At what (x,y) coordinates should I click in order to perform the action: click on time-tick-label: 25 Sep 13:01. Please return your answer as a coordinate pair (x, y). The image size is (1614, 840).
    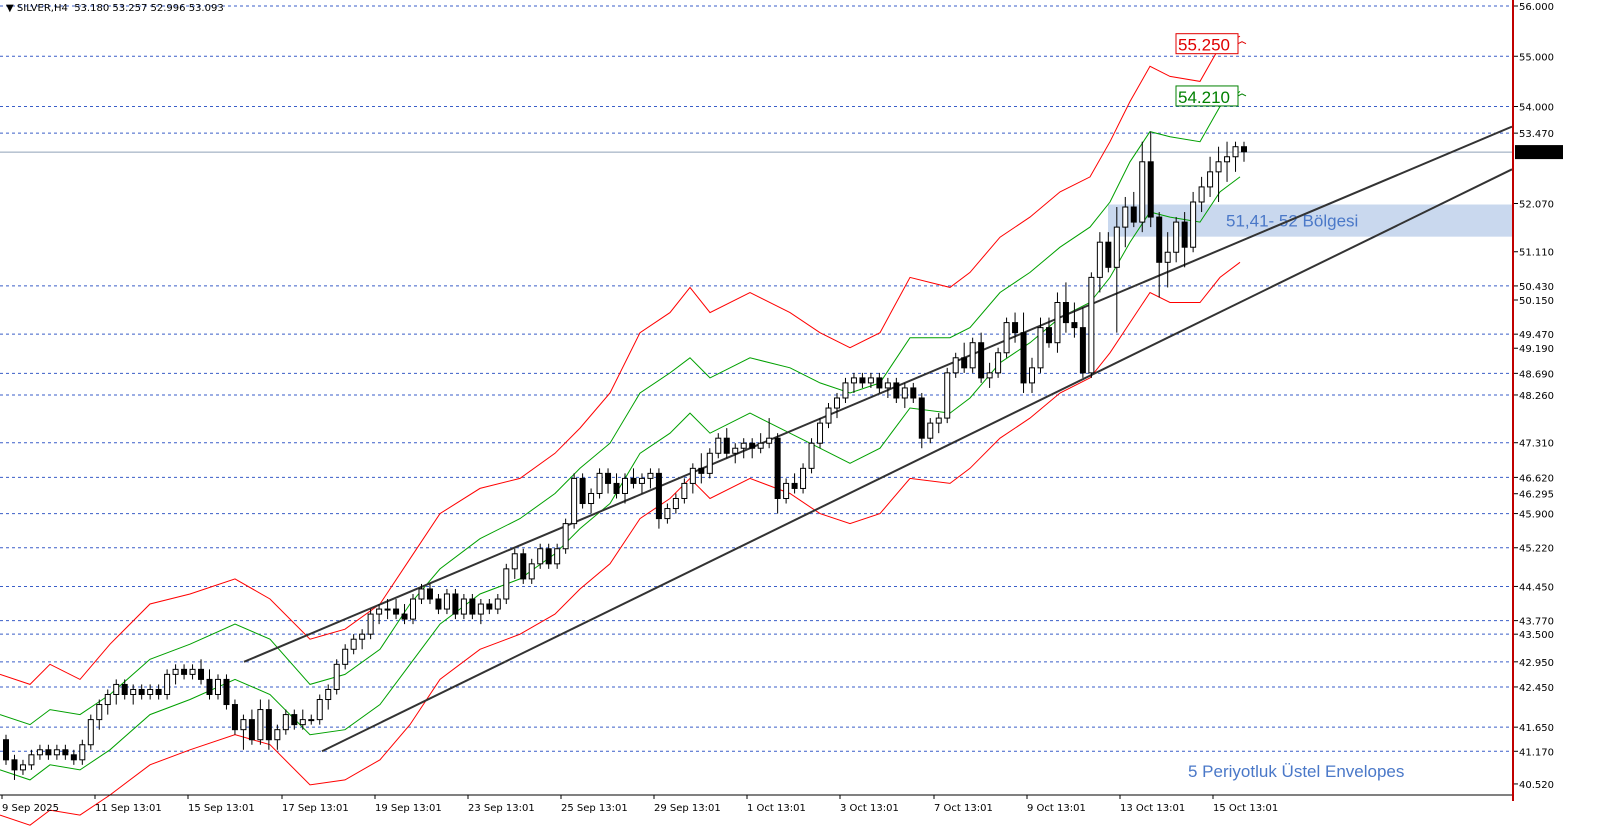
    Looking at the image, I should click on (594, 808).